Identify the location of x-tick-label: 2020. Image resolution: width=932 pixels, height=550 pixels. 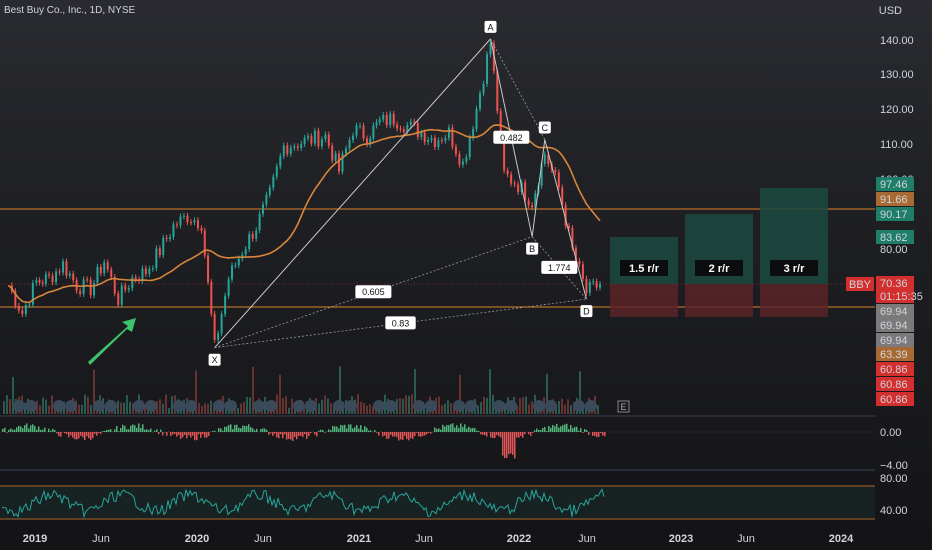
(197, 539).